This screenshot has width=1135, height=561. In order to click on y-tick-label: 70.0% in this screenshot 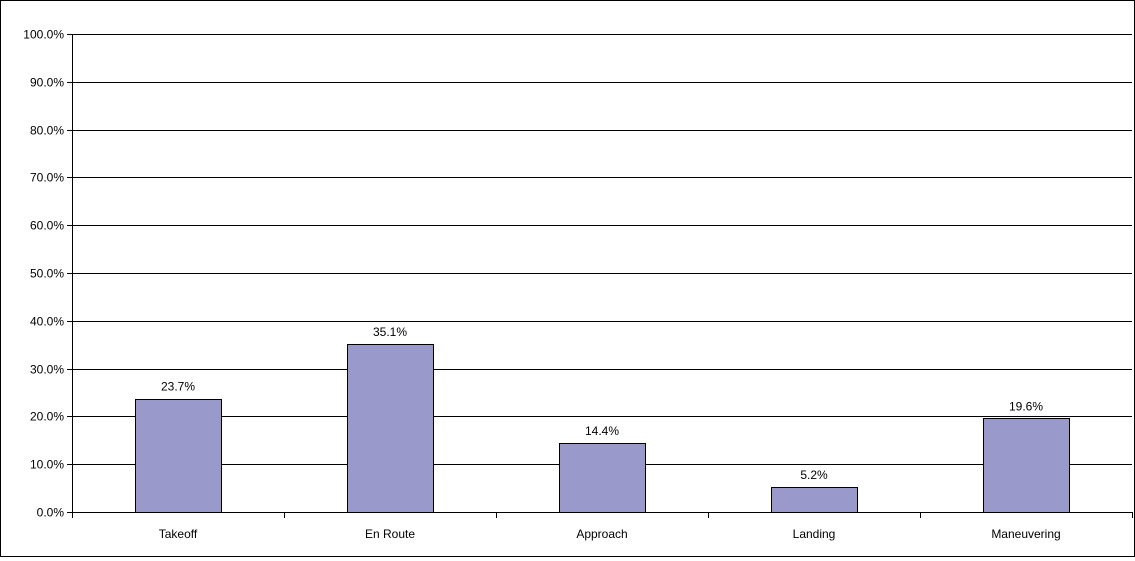, I will do `click(47, 178)`.